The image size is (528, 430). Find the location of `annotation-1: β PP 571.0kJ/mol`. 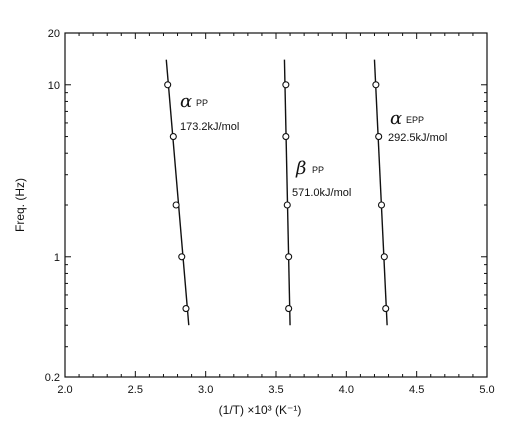

annotation-1: β PP 571.0kJ/mol is located at coordinates (321, 178).